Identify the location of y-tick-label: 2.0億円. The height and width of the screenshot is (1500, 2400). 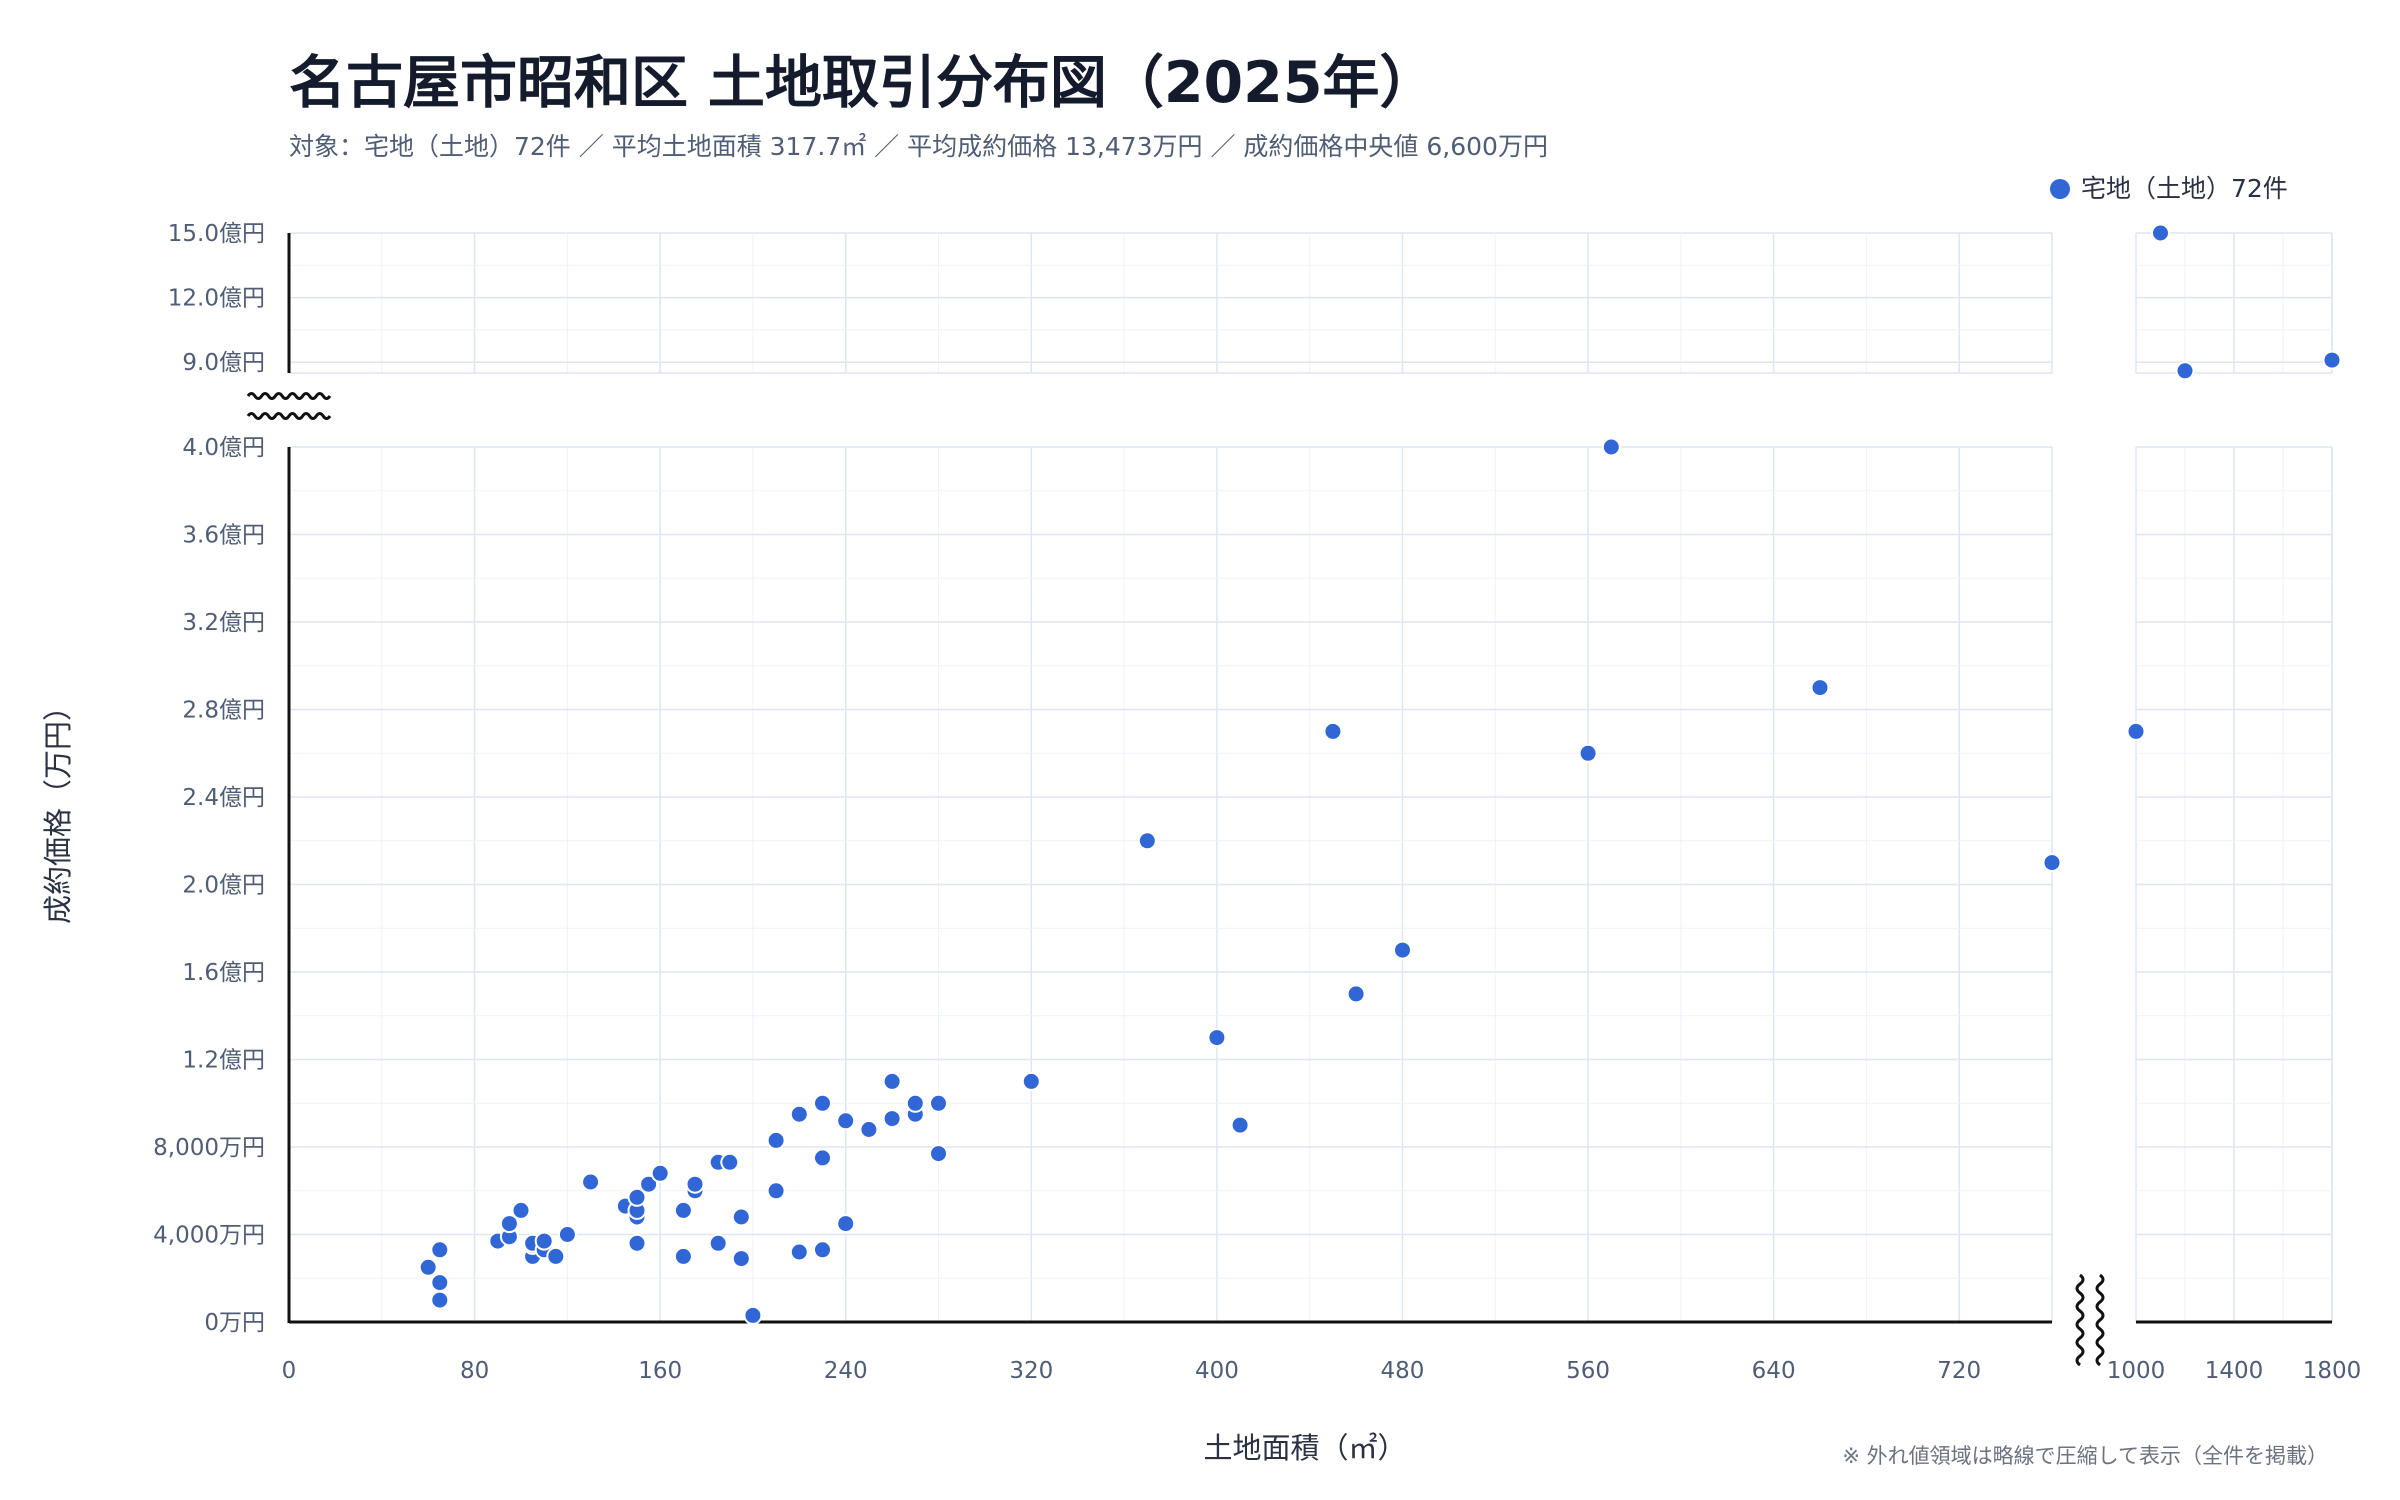
(223, 886).